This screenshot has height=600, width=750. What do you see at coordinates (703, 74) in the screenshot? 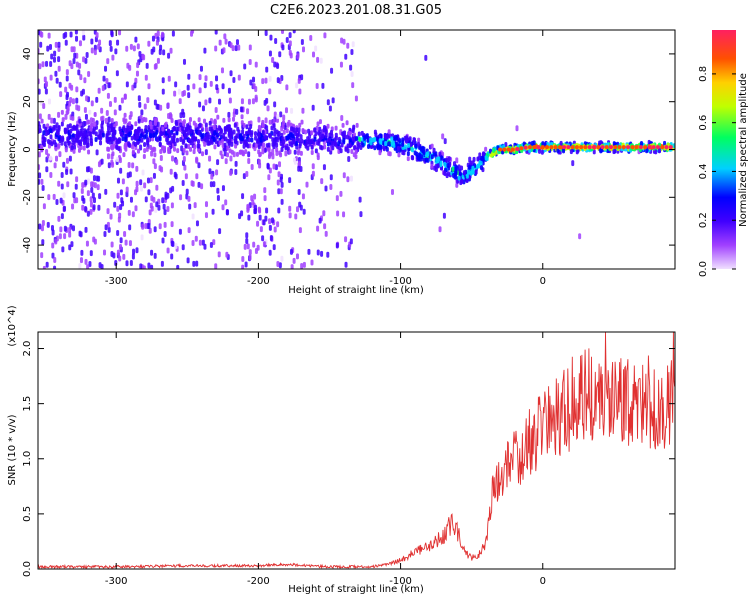
I see `colorbar-tick-label: 0.8` at bounding box center [703, 74].